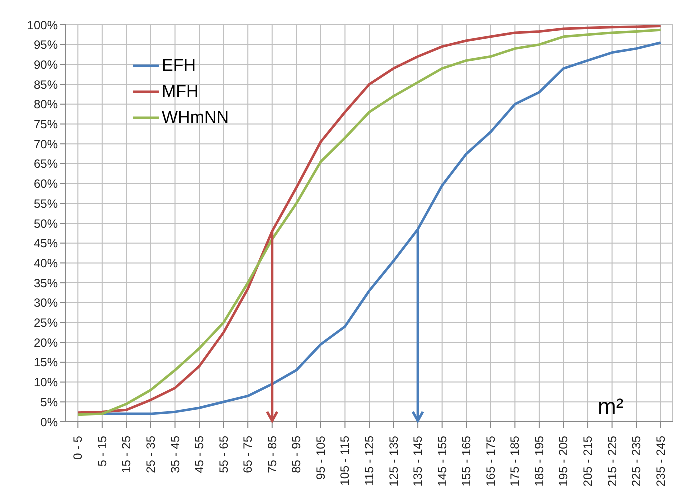 Image resolution: width=689 pixels, height=502 pixels. I want to click on x-tick-label: 75 - 85, so click(272, 455).